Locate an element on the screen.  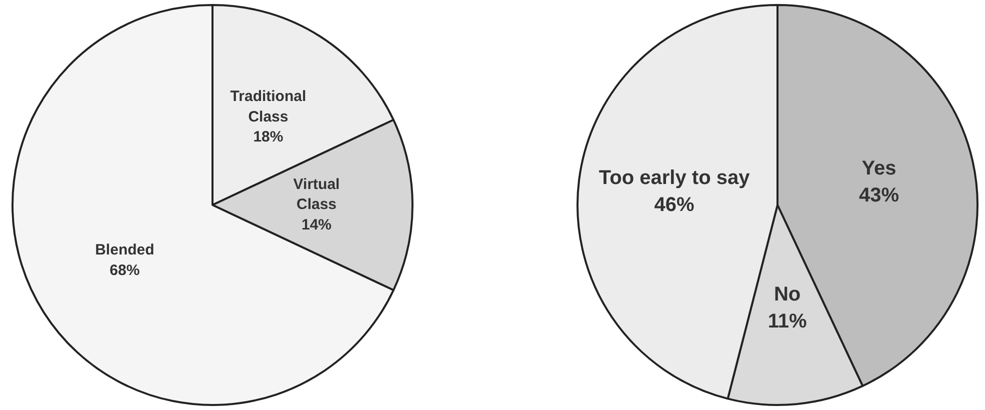
slice-label: Virtual Class is located at coordinates (316, 195).